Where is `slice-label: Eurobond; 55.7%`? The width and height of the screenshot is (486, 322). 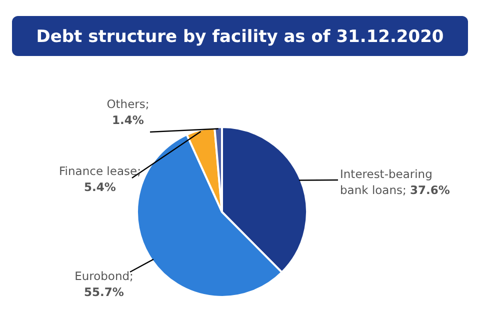 slice-label: Eurobond; 55.7% is located at coordinates (104, 284).